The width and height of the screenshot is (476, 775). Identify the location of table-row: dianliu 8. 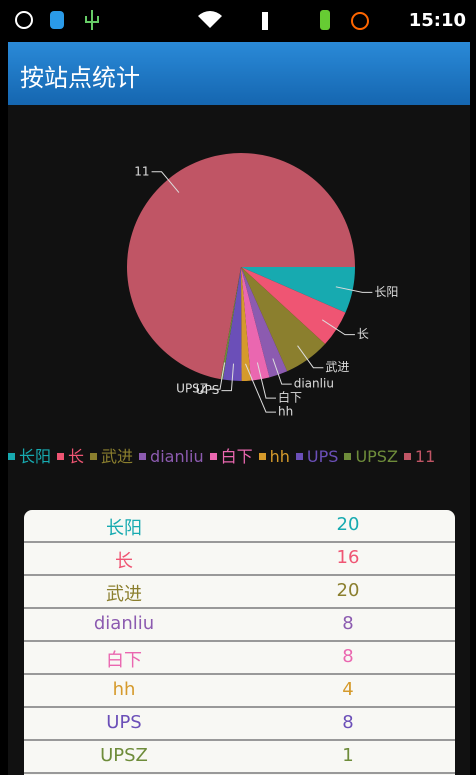
(239, 625).